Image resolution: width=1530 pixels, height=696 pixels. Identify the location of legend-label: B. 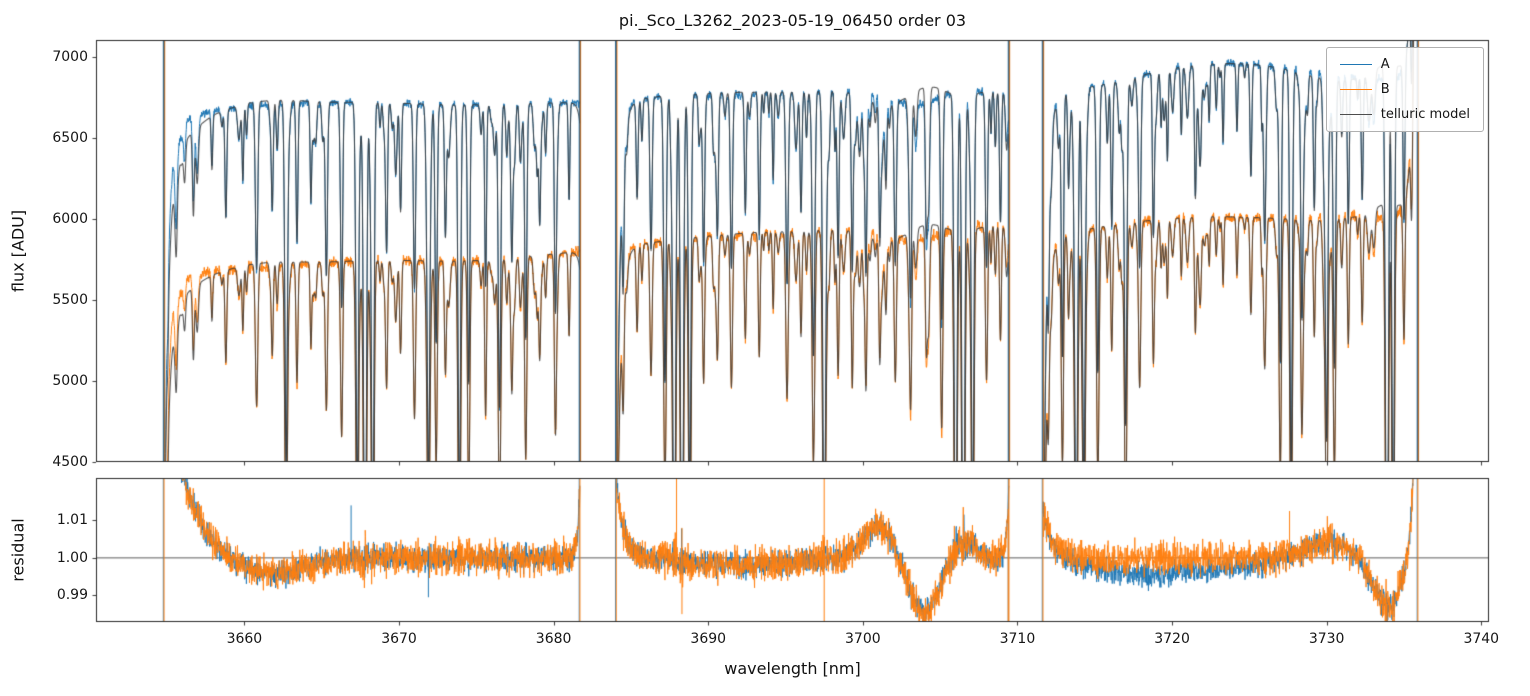
(1385, 89).